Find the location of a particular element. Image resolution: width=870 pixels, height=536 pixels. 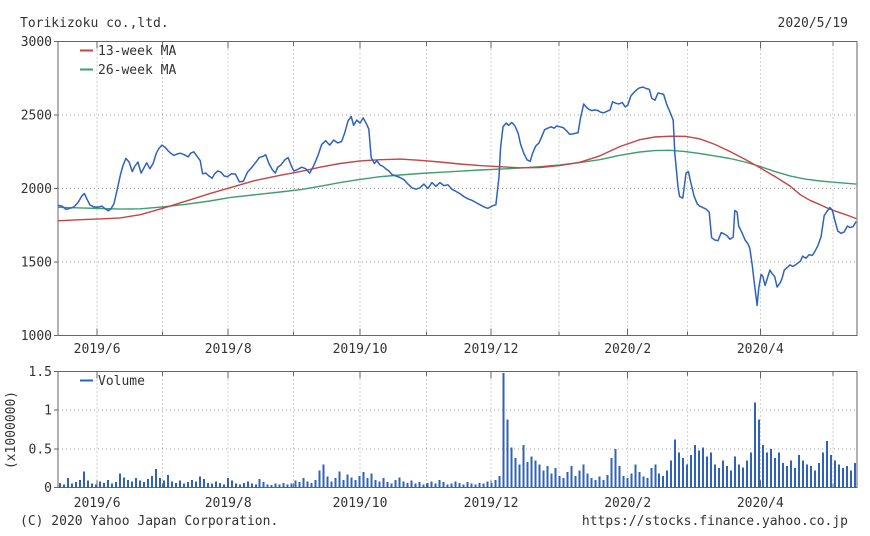

y-tick-label: 1000 is located at coordinates (36, 336).